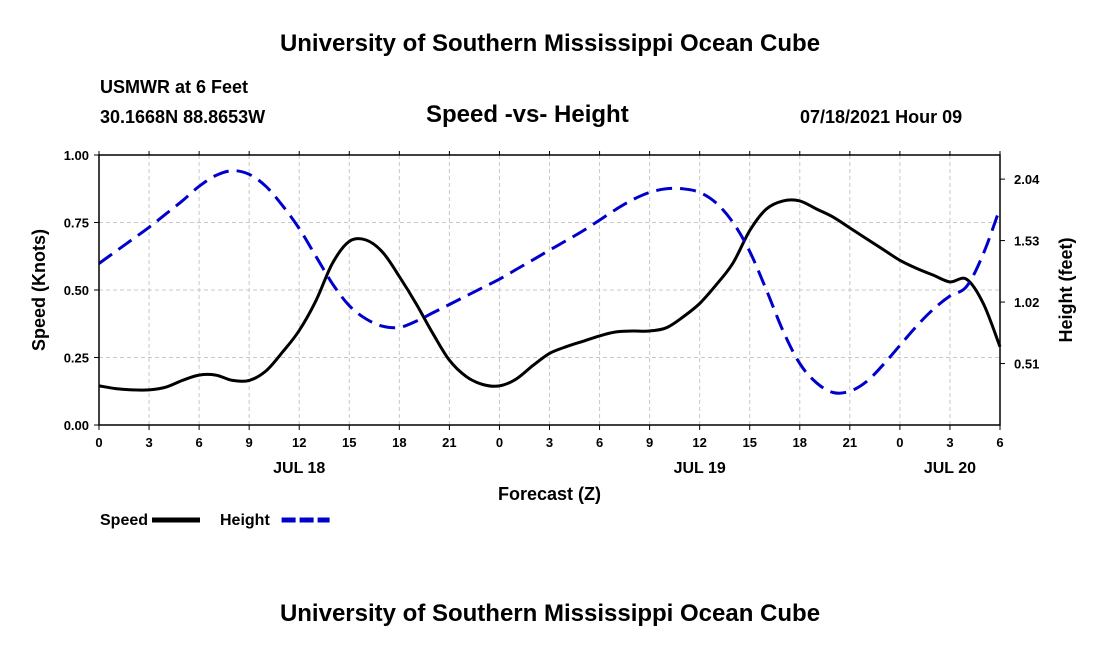  I want to click on x-axis-label: Forecast (Z), so click(549, 494).